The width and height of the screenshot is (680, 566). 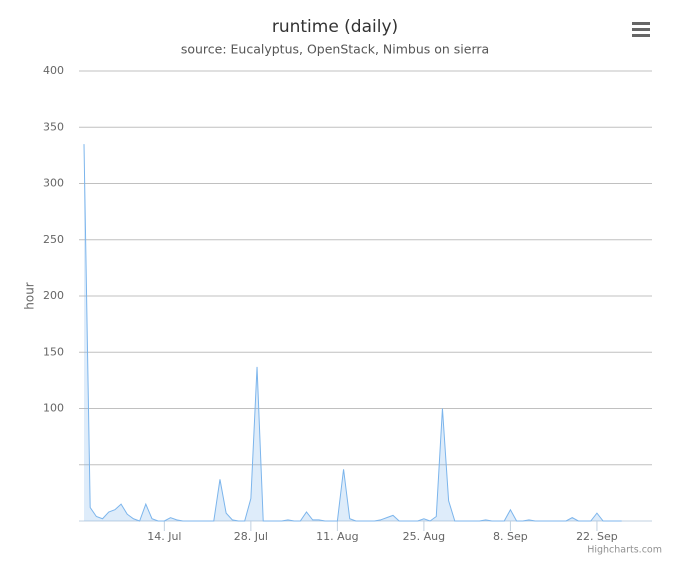 I want to click on x-tick-label: 11. Aug, so click(x=337, y=536).